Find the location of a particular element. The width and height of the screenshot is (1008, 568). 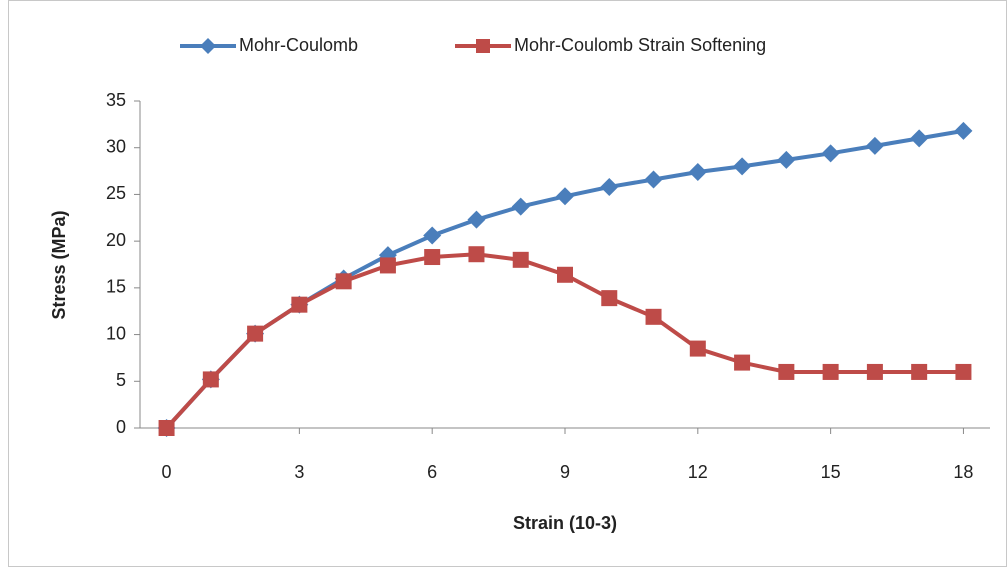

legend-label: Mohr-Coulomb Strain Softening is located at coordinates (640, 45).